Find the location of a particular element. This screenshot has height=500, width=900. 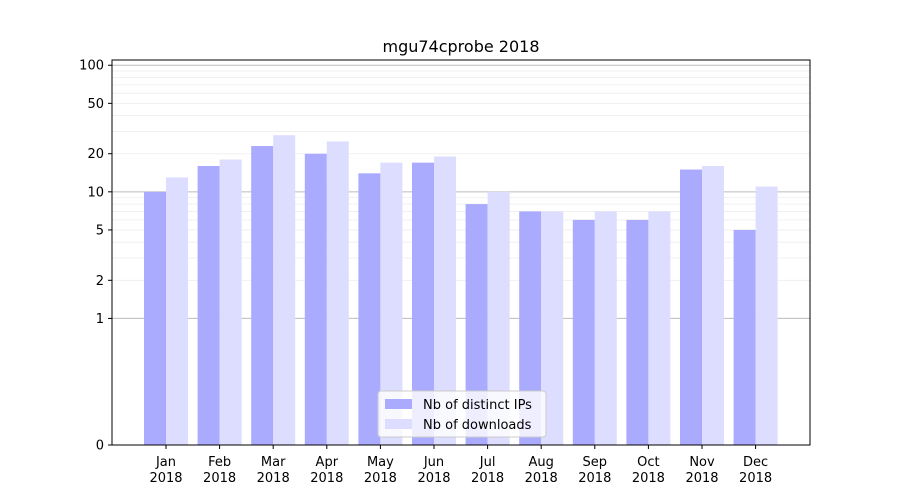

x-tick-label-month: Mar is located at coordinates (273, 462).